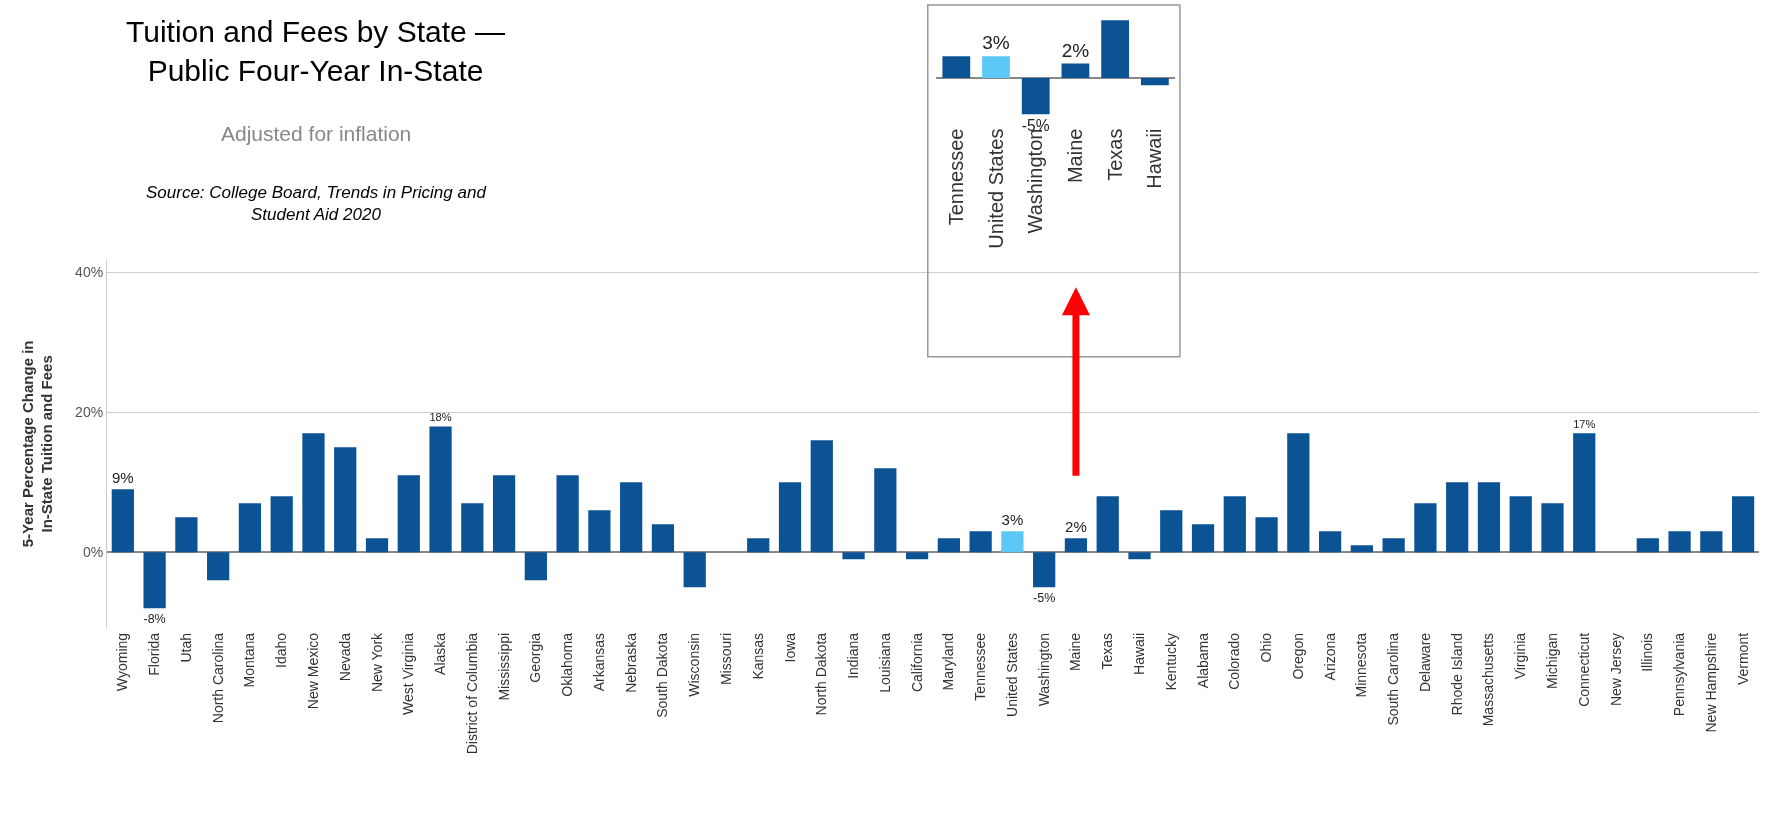 This screenshot has height=828, width=1769. I want to click on x-tick-label: New York, so click(376, 662).